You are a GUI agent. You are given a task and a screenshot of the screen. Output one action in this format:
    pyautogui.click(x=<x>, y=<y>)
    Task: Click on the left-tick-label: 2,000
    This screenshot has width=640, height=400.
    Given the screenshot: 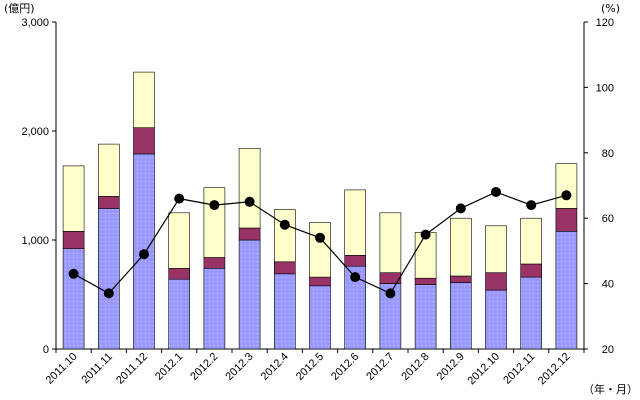 What is the action you would take?
    pyautogui.click(x=35, y=132)
    